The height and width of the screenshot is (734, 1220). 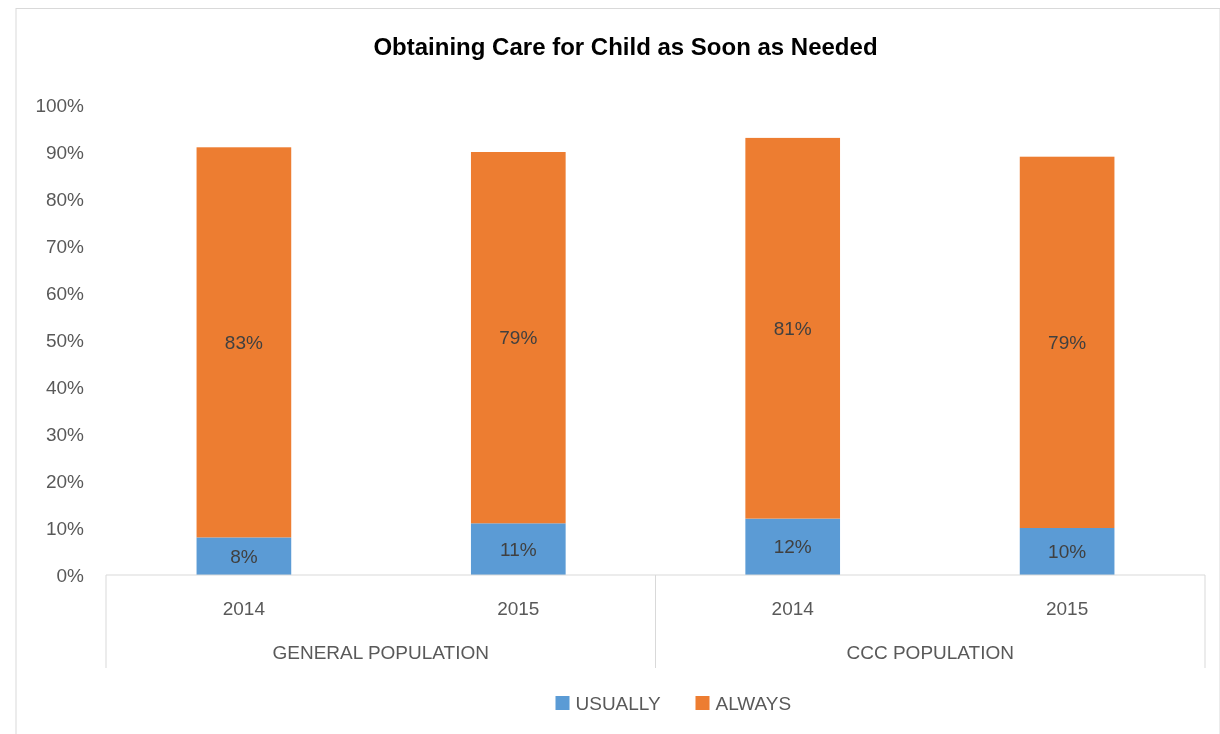 I want to click on data-label: 8%, so click(x=244, y=556).